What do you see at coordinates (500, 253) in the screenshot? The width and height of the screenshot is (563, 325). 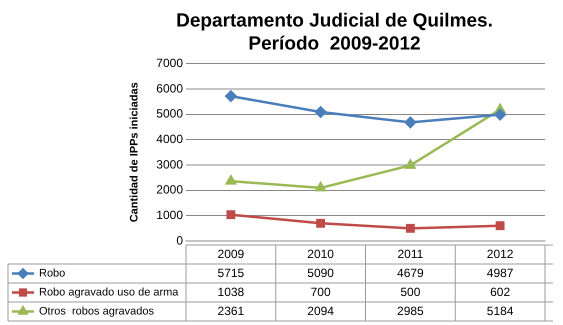 I see `x-tick-label: 2012` at bounding box center [500, 253].